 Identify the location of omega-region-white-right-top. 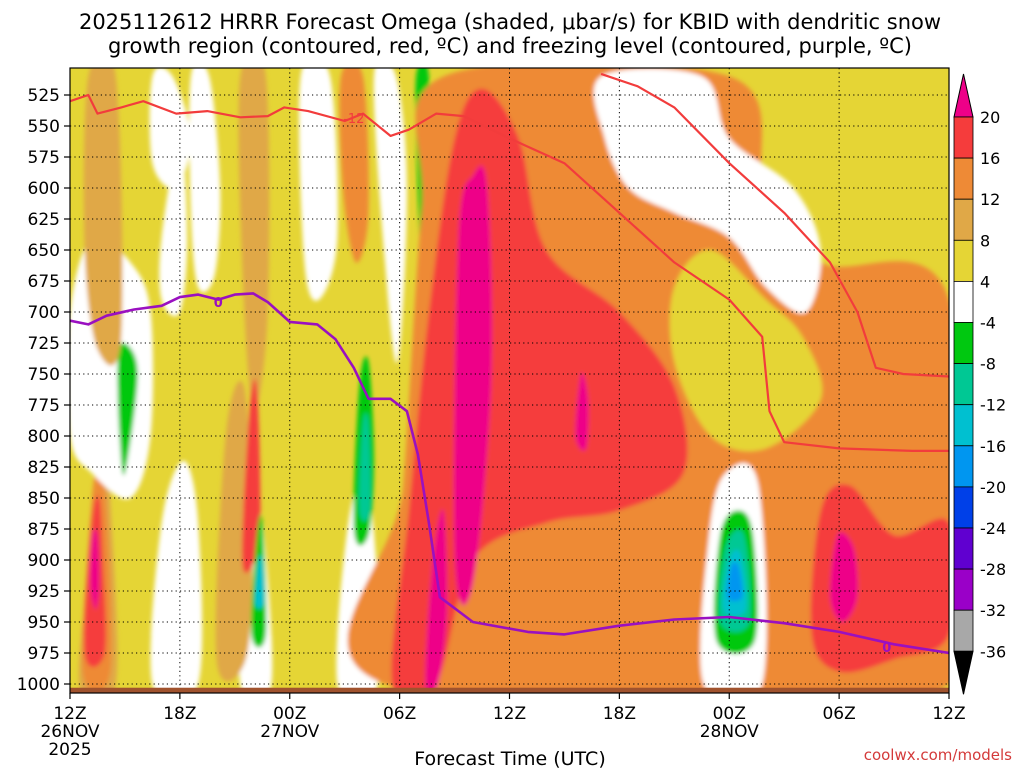
(707, 191).